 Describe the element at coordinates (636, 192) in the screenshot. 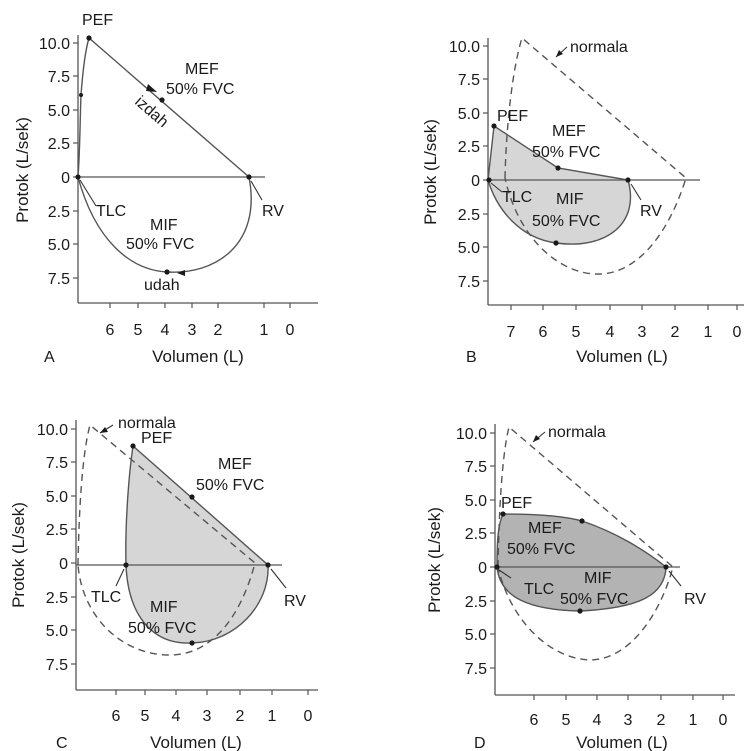

I see `panel-b-rv-leader` at that location.